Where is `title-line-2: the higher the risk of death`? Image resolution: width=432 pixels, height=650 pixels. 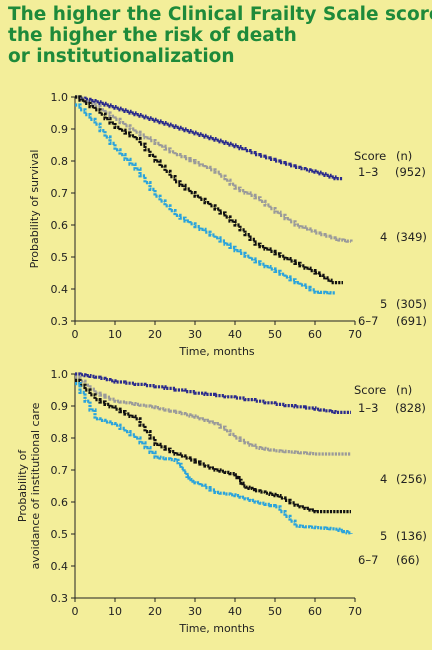 title-line-2: the higher the risk of death is located at coordinates (152, 35).